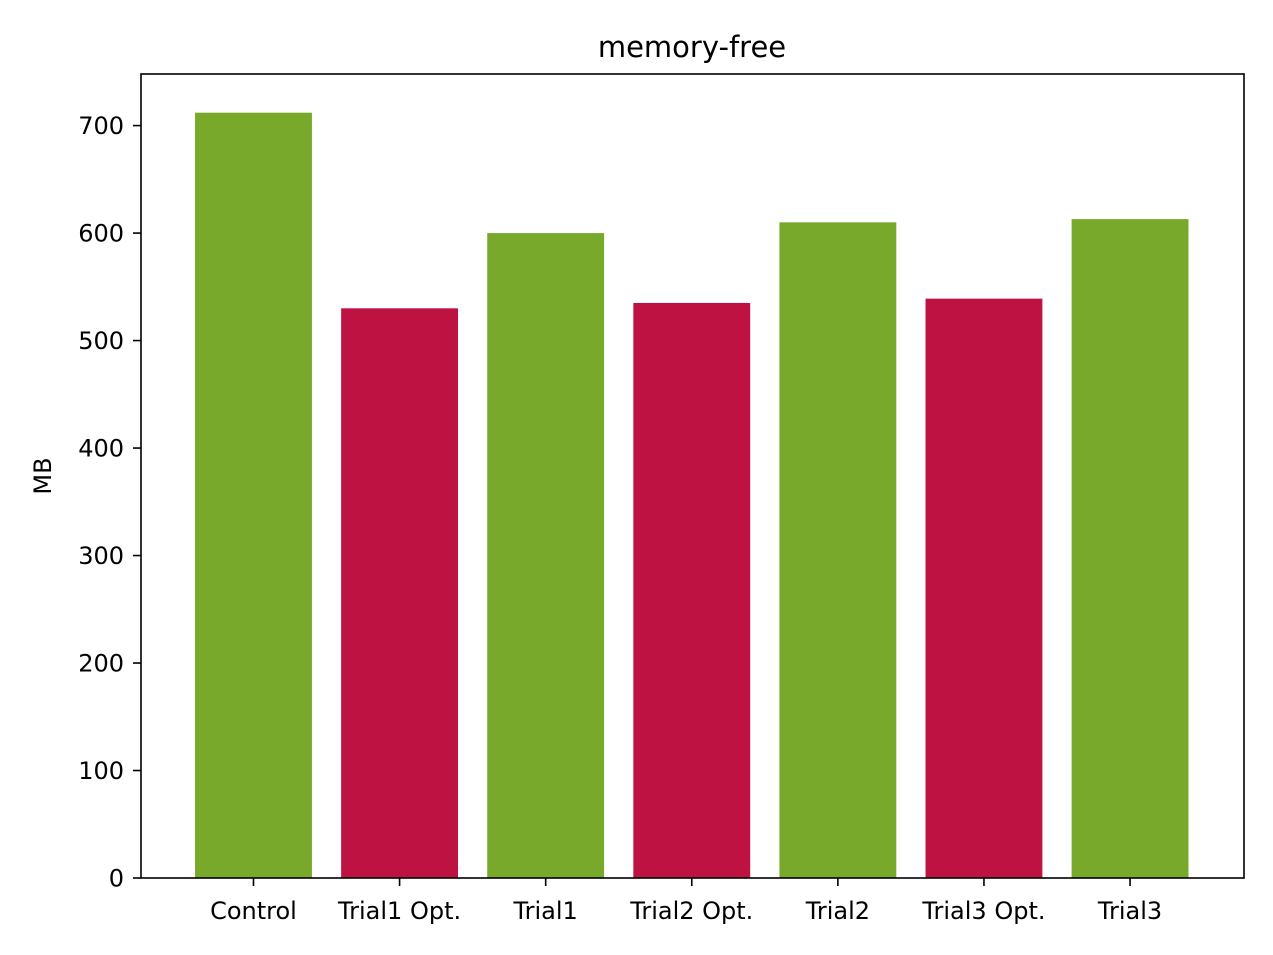 The image size is (1273, 955). I want to click on x-tick-label: Trial3 Opt., so click(983, 911).